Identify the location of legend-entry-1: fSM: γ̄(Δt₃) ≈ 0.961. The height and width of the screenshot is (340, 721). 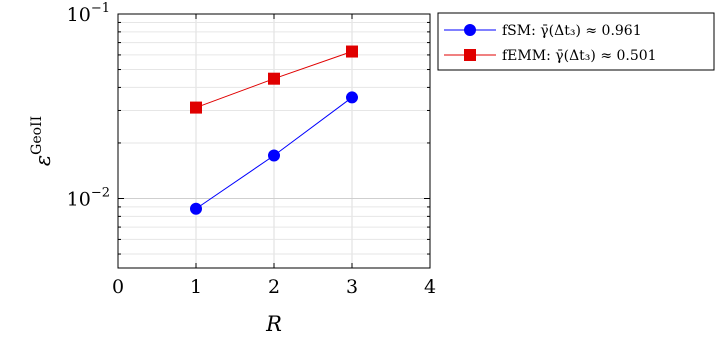
(572, 31).